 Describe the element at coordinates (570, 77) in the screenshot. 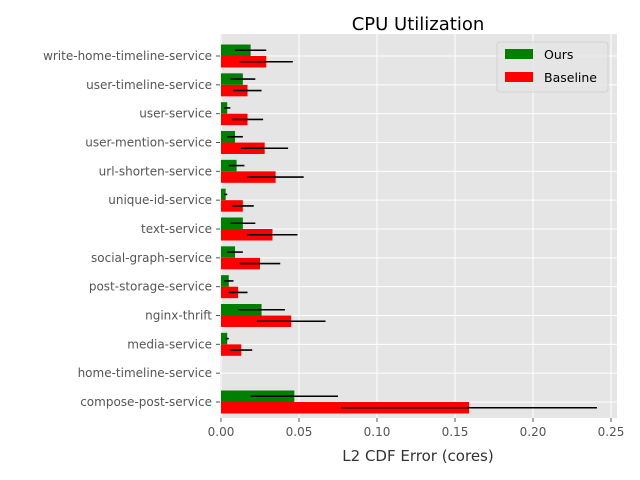

I see `legend-label-baseline: Baseline` at that location.